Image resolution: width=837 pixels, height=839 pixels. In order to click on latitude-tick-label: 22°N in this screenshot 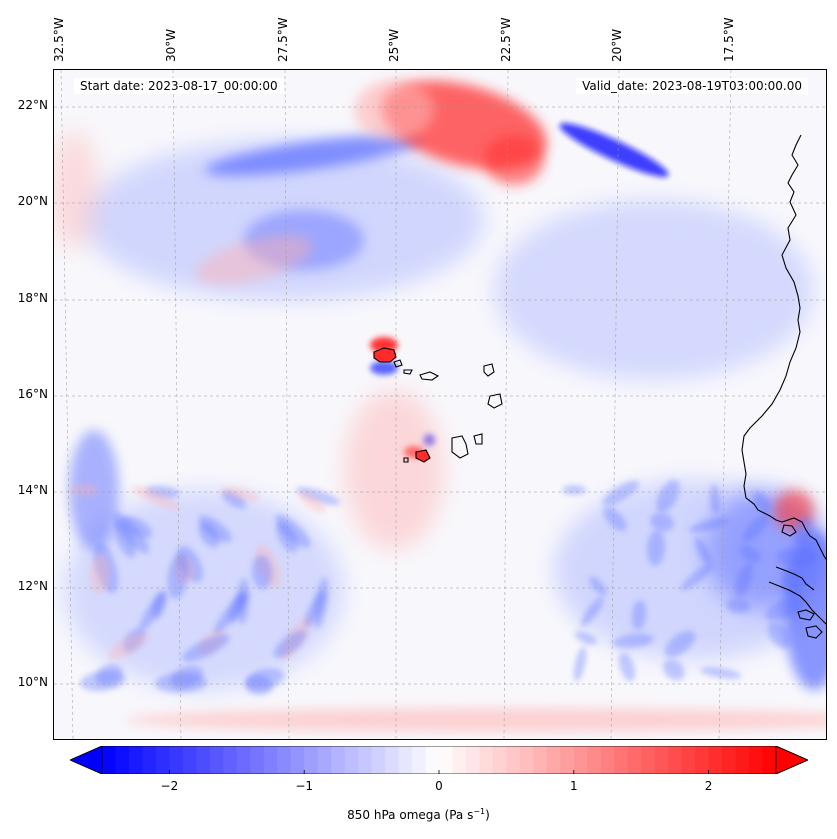, I will do `click(32, 105)`.